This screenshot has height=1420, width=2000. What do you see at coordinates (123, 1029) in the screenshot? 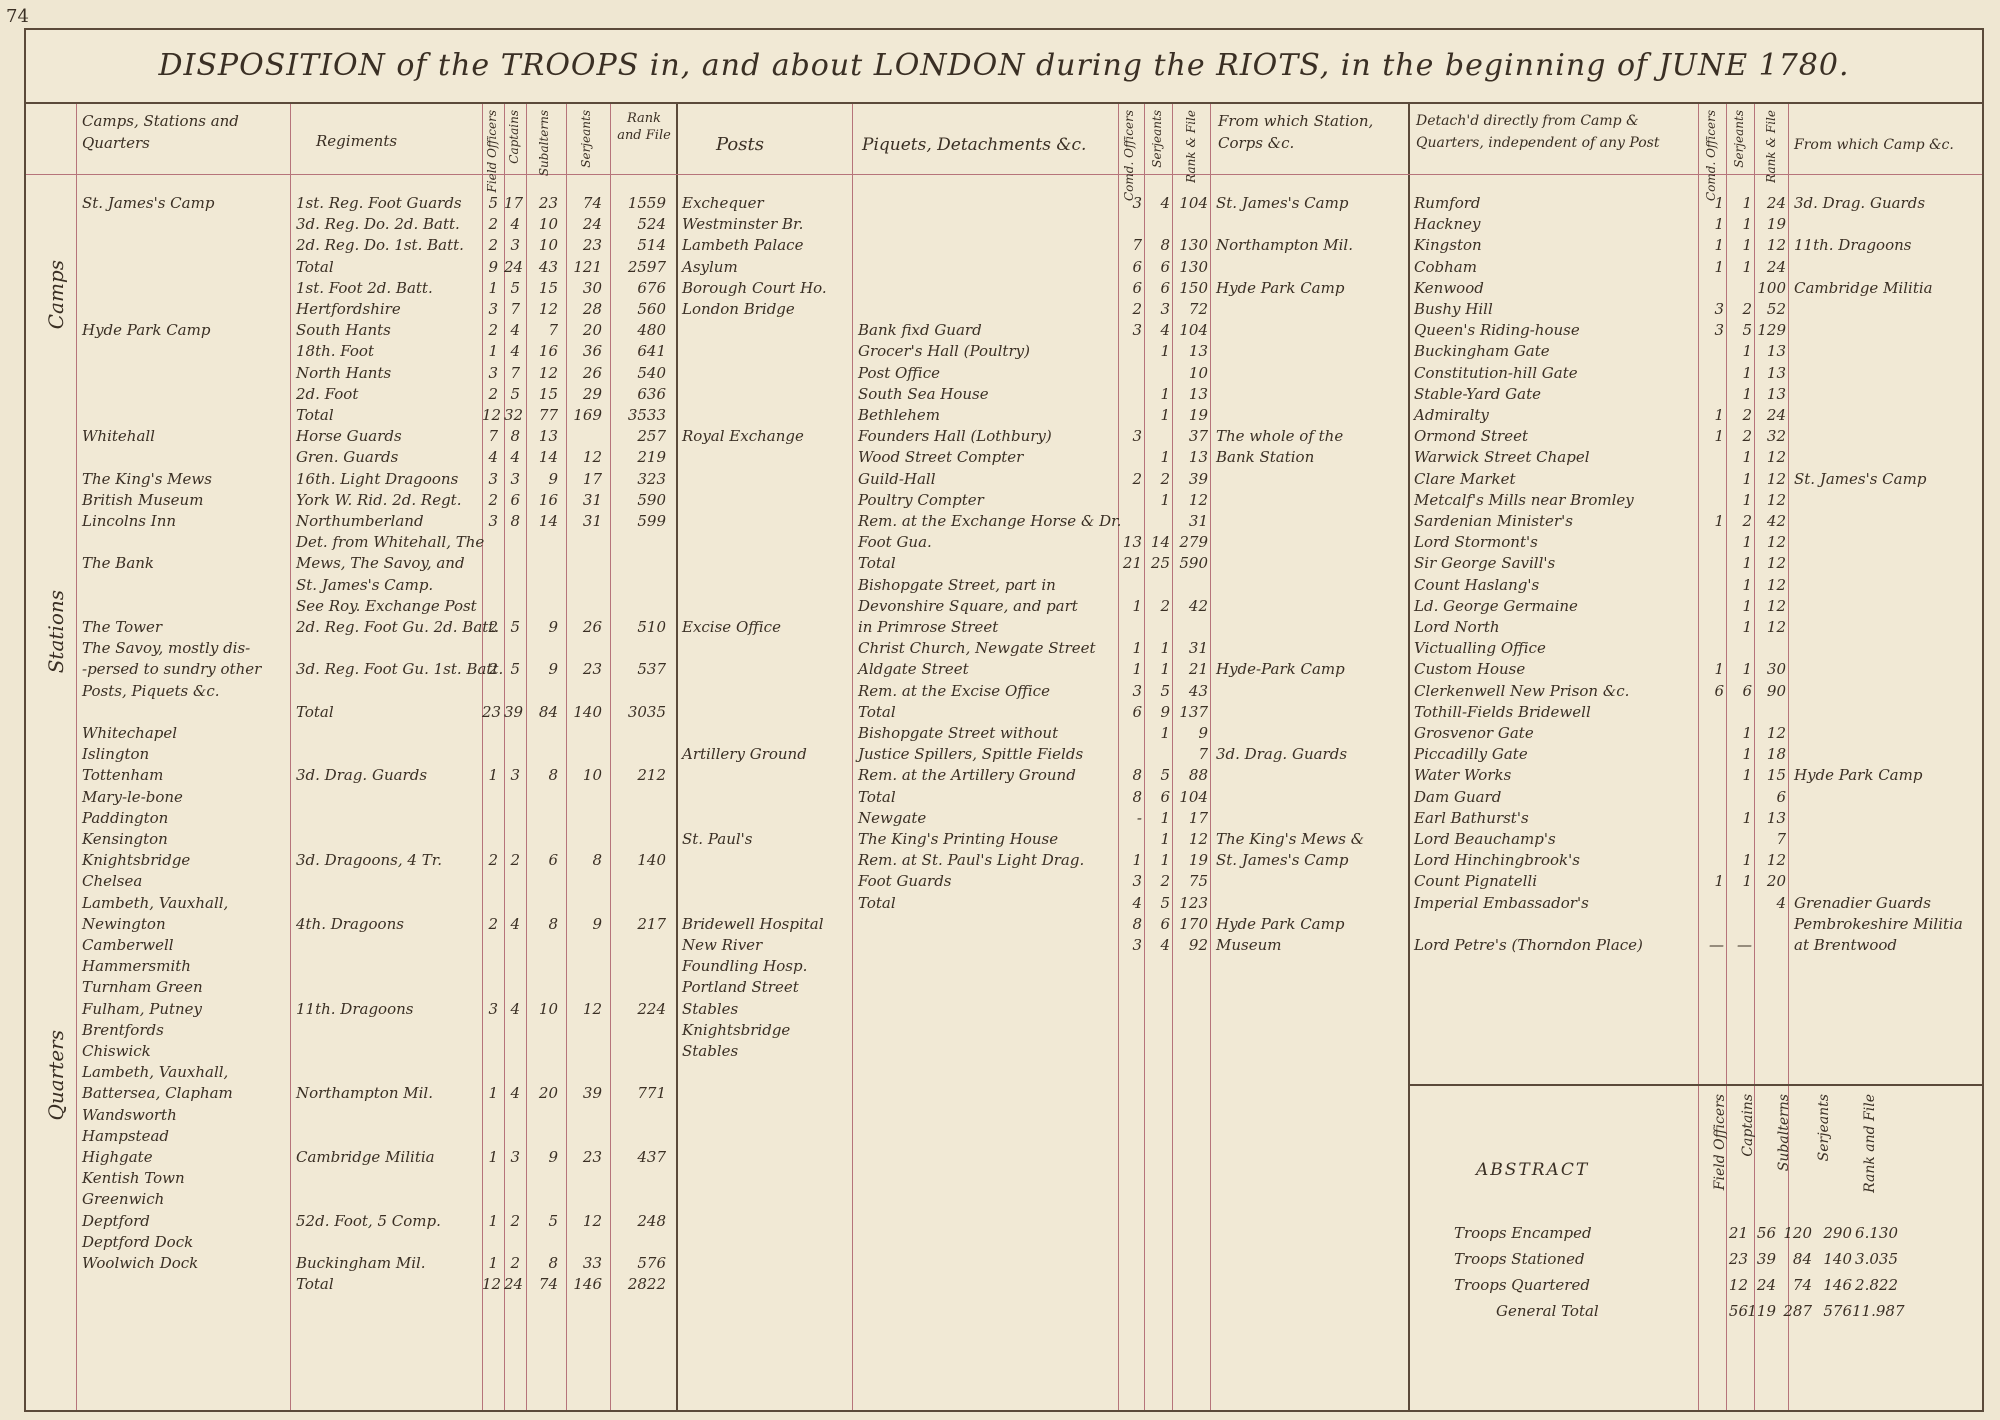
I see `place-name: Brentfords` at bounding box center [123, 1029].